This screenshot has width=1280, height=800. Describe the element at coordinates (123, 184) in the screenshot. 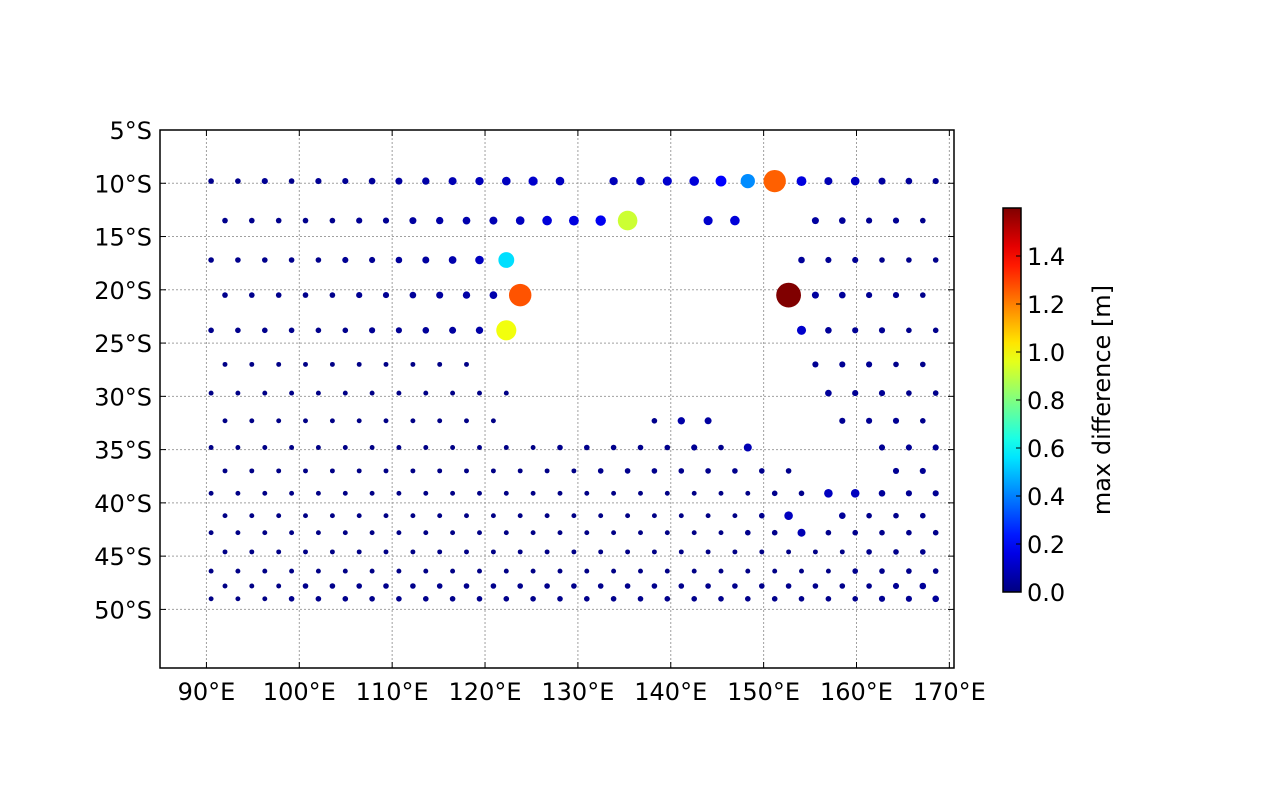

I see `y-tick-label: 10°S` at that location.